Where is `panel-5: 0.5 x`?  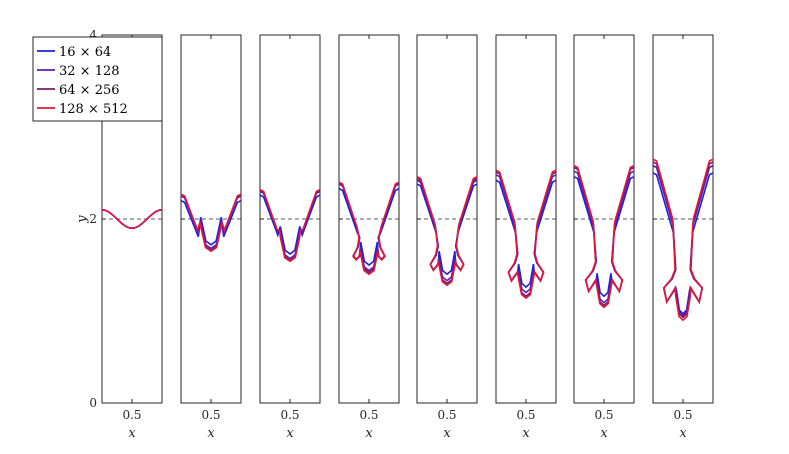 panel-5: 0.5 x is located at coordinates (447, 237).